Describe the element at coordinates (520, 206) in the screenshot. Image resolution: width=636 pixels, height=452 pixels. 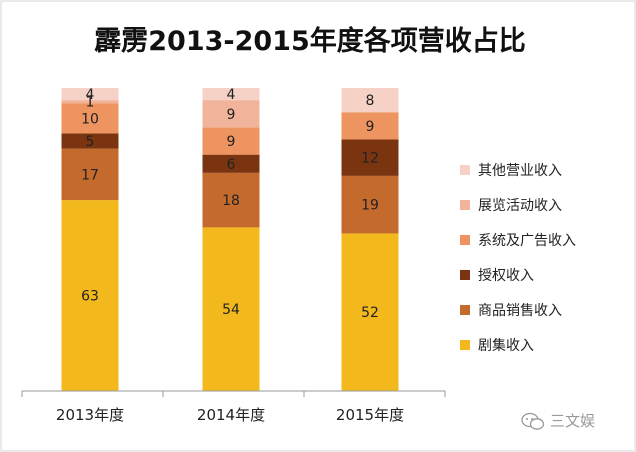
I see `legend-label: 展览活动收入` at that location.